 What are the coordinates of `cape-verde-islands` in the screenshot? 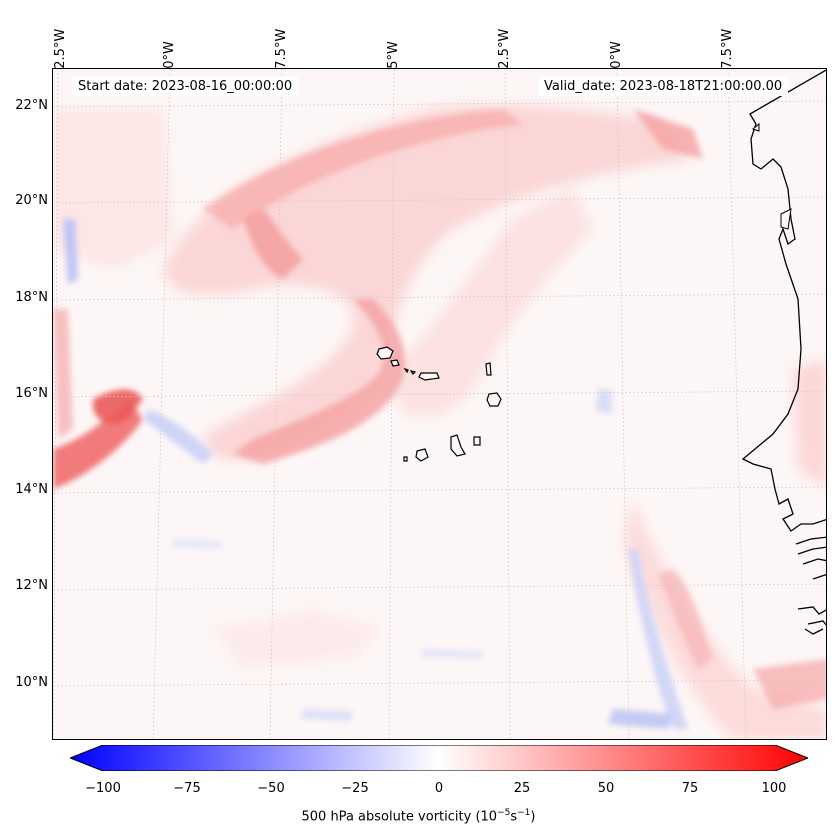 It's located at (439, 404).